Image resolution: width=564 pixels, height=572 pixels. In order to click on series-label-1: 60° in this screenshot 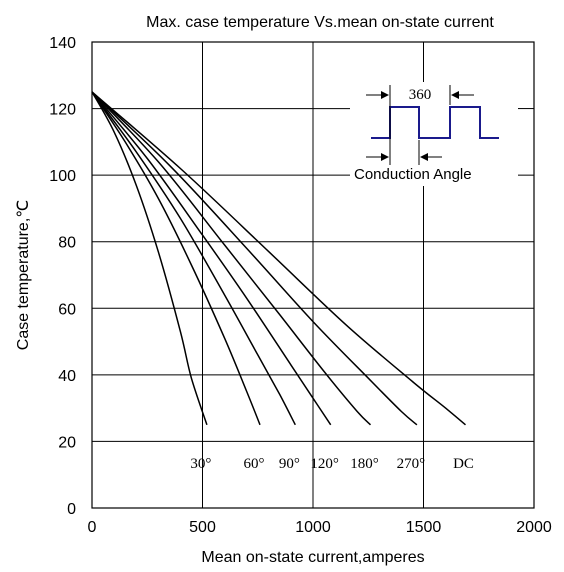, I will do `click(253, 464)`.